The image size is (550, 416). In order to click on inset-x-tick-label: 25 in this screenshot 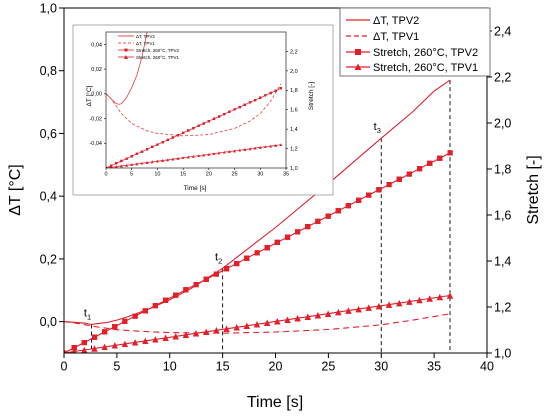, I will do `click(235, 175)`.